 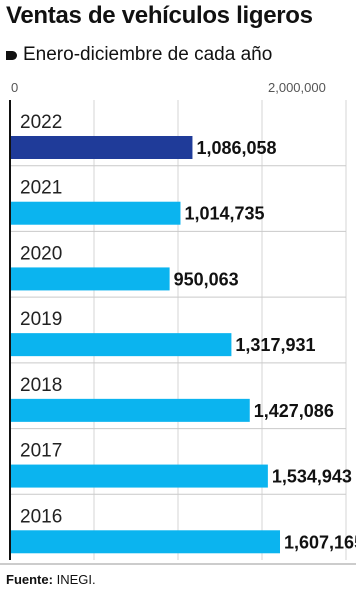 What do you see at coordinates (312, 477) in the screenshot?
I see `data-label: 1,534,943` at bounding box center [312, 477].